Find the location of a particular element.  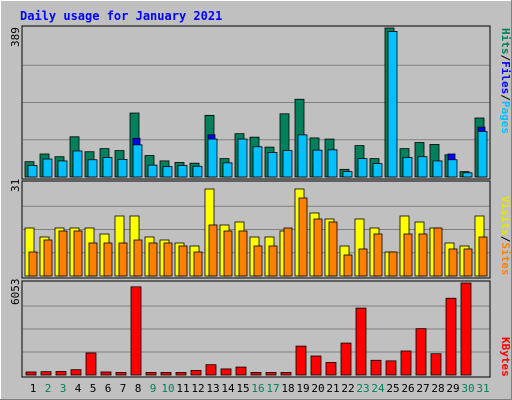

x-tick-label: 22 is located at coordinates (347, 388).